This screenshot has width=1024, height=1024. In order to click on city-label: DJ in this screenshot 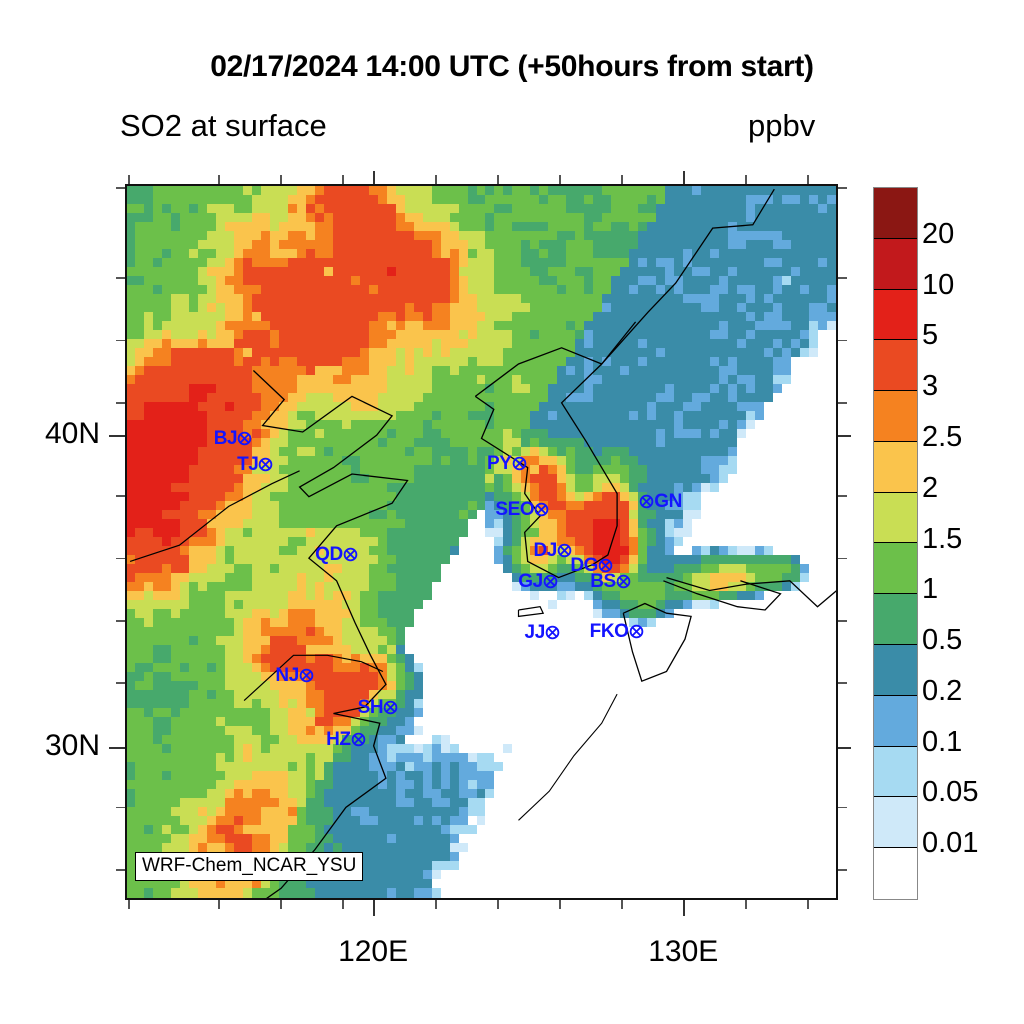, I will do `click(545, 551)`.